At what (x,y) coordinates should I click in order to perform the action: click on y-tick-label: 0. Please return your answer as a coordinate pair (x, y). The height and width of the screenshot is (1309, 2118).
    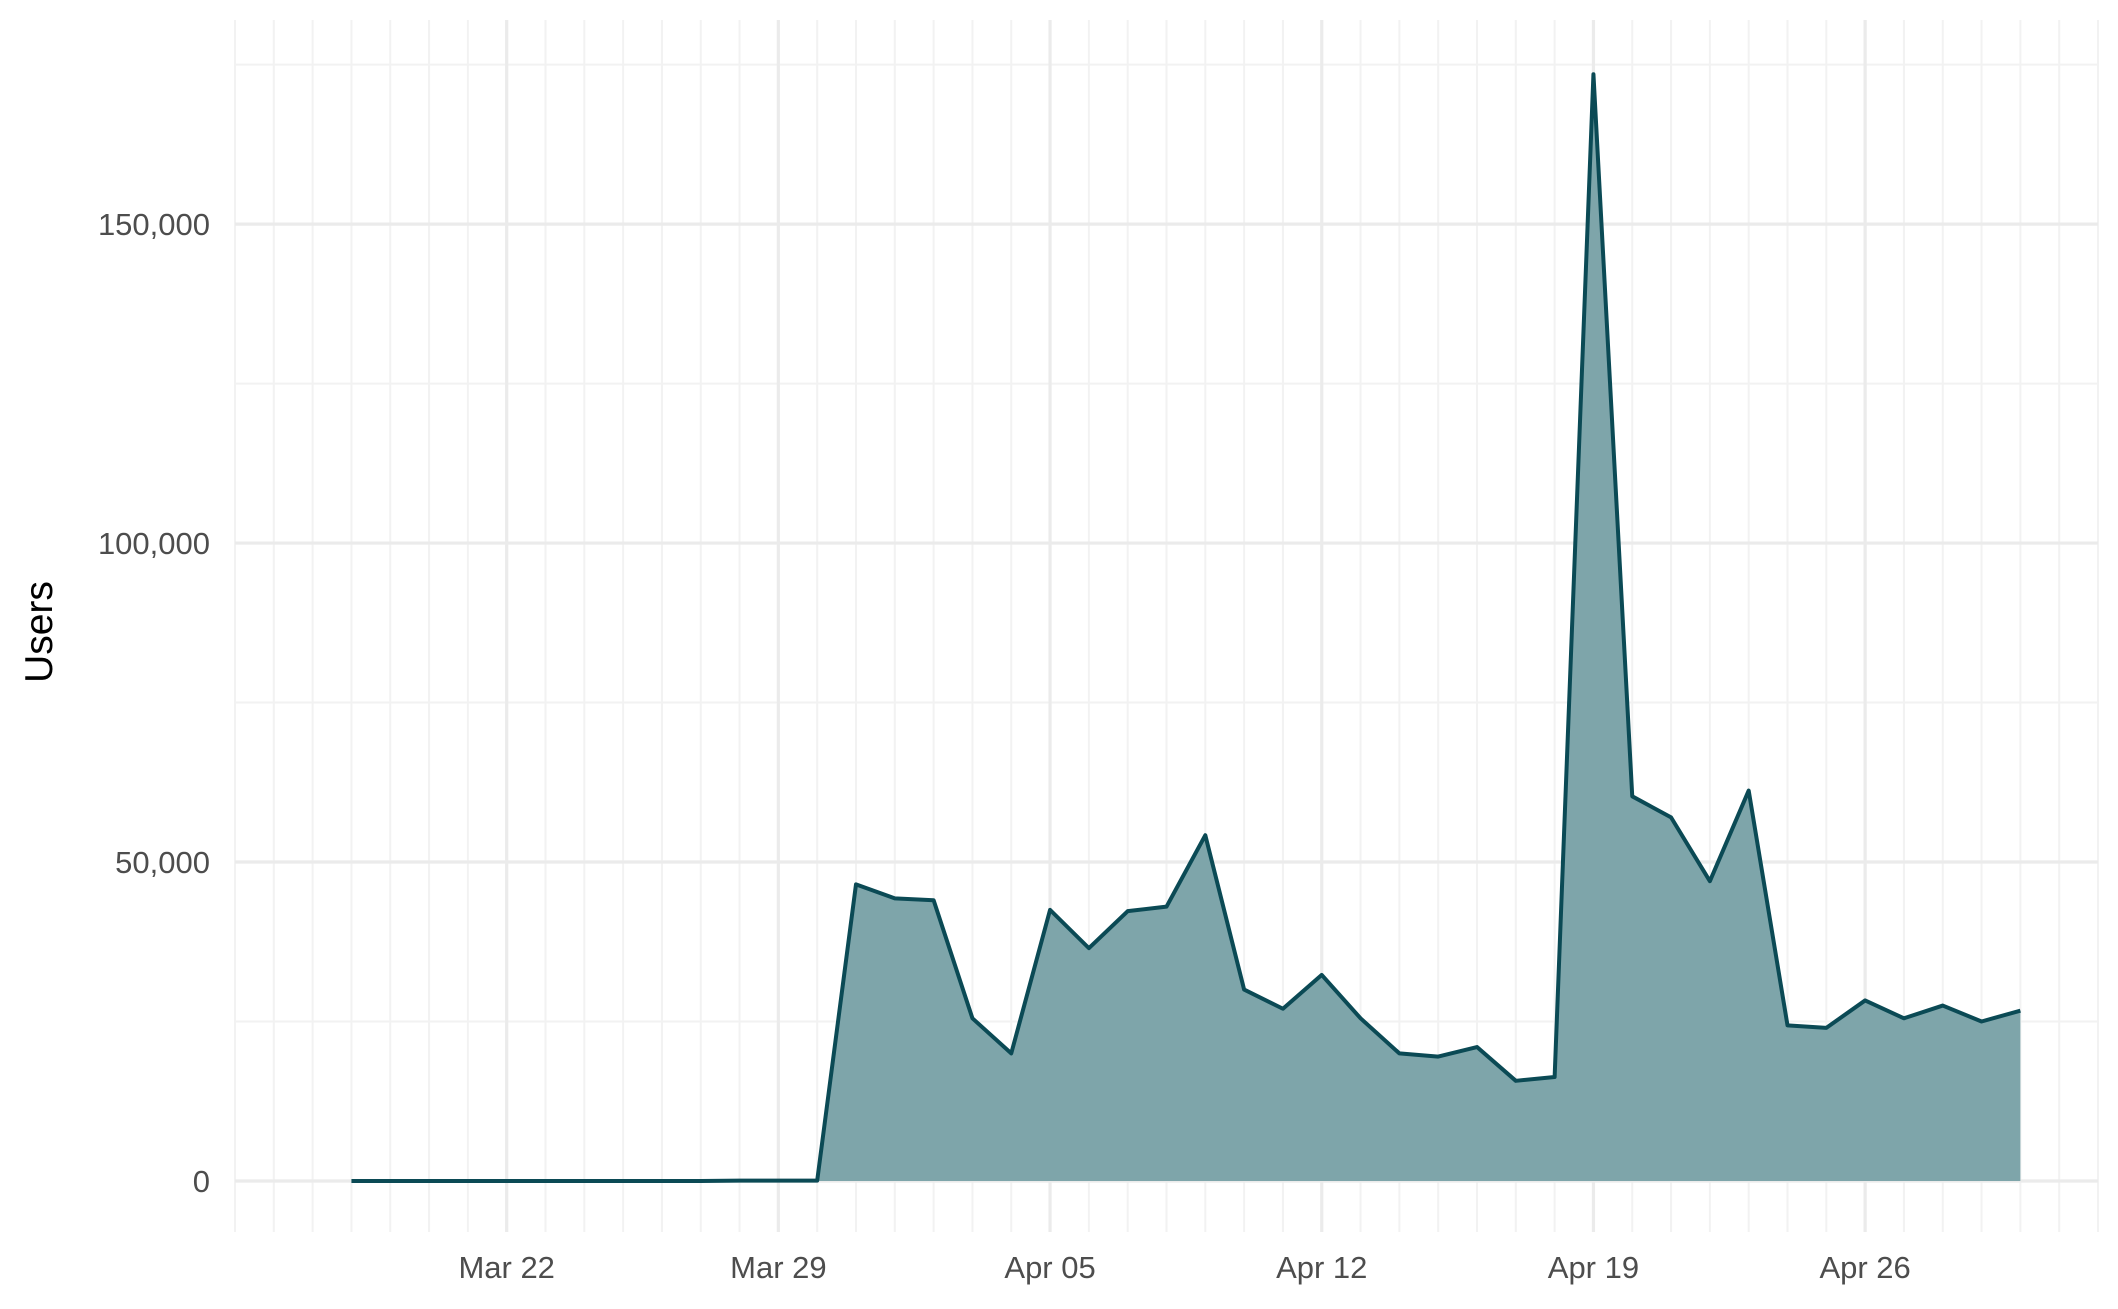
    Looking at the image, I should click on (201, 1181).